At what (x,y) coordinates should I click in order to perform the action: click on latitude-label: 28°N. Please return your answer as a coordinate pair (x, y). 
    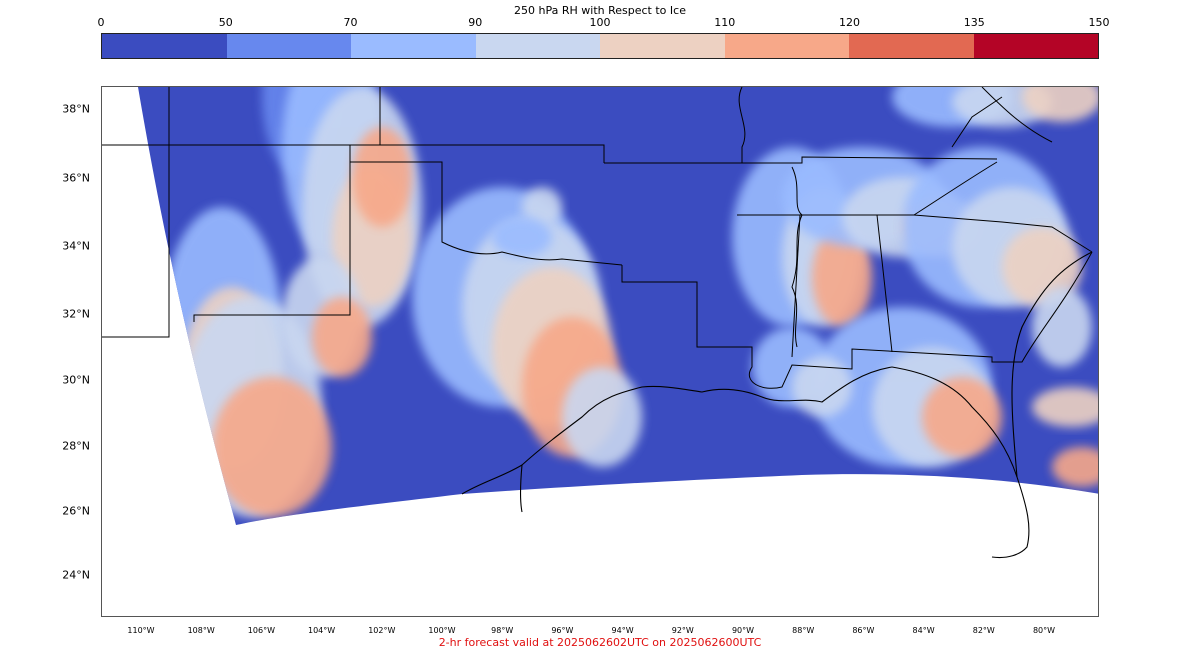
    Looking at the image, I should click on (76, 446).